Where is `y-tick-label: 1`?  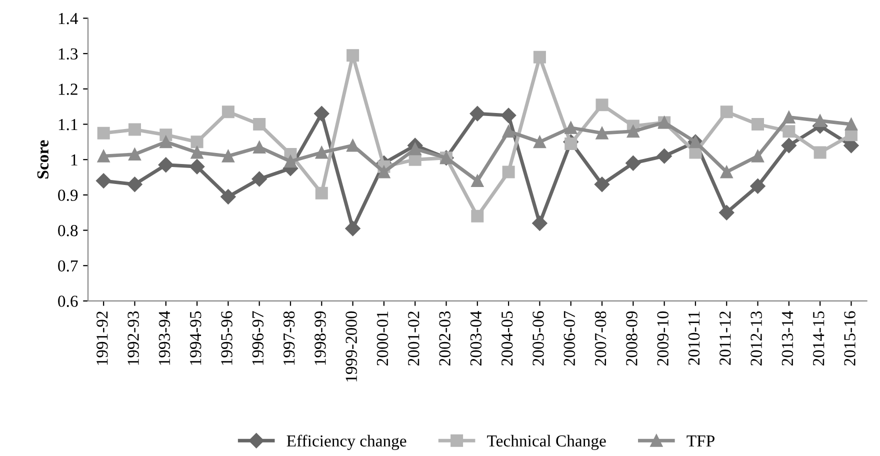 y-tick-label: 1 is located at coordinates (74, 160).